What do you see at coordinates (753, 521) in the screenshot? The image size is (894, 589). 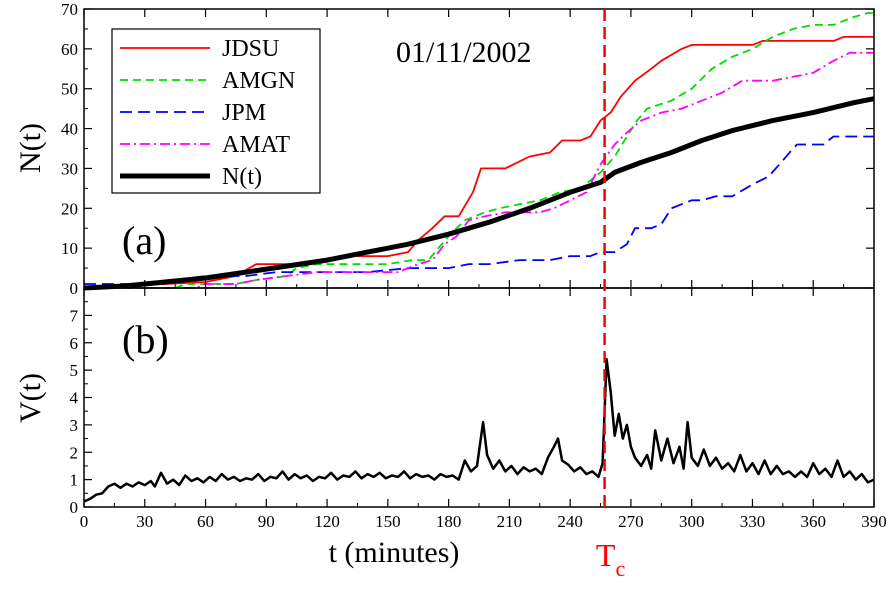 I see `x-tick-label: 330` at bounding box center [753, 521].